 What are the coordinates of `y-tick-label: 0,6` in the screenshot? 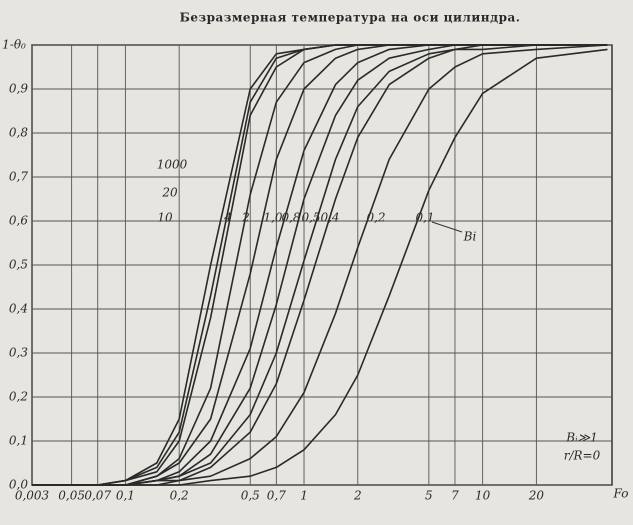 It's located at (18, 221).